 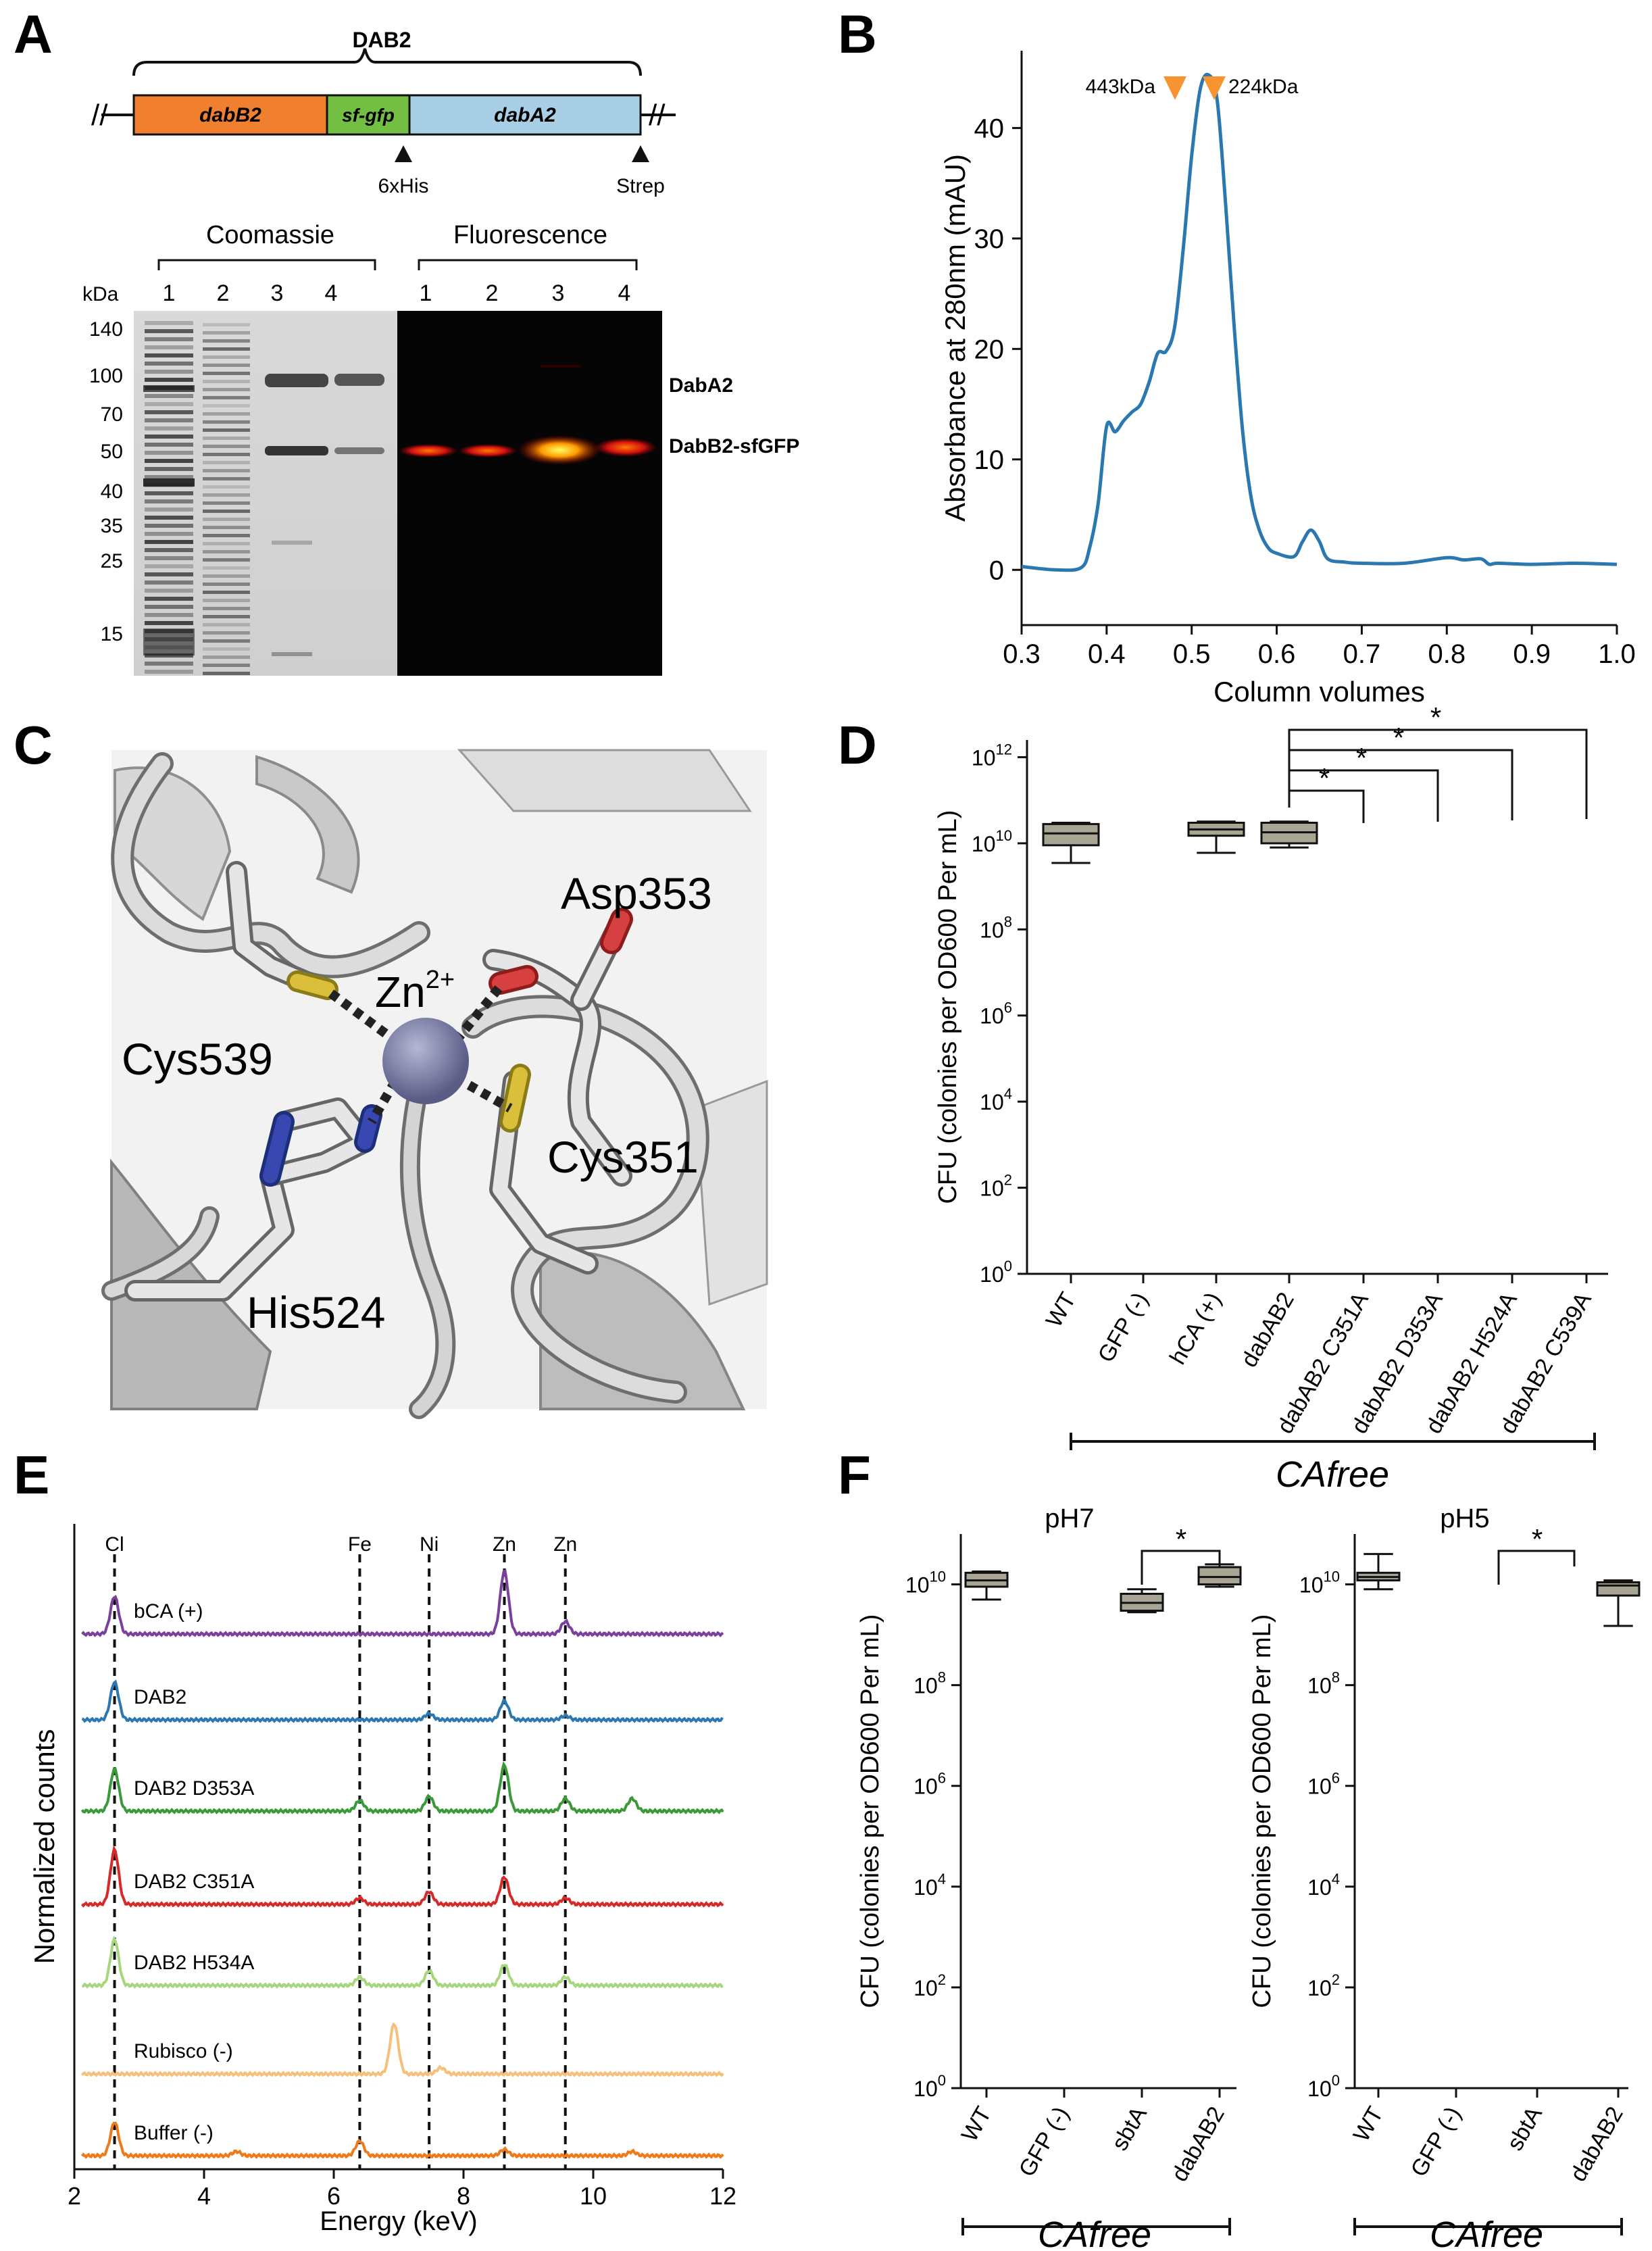 I want to click on e-series-label: DAB2 C351A, so click(x=194, y=1882).